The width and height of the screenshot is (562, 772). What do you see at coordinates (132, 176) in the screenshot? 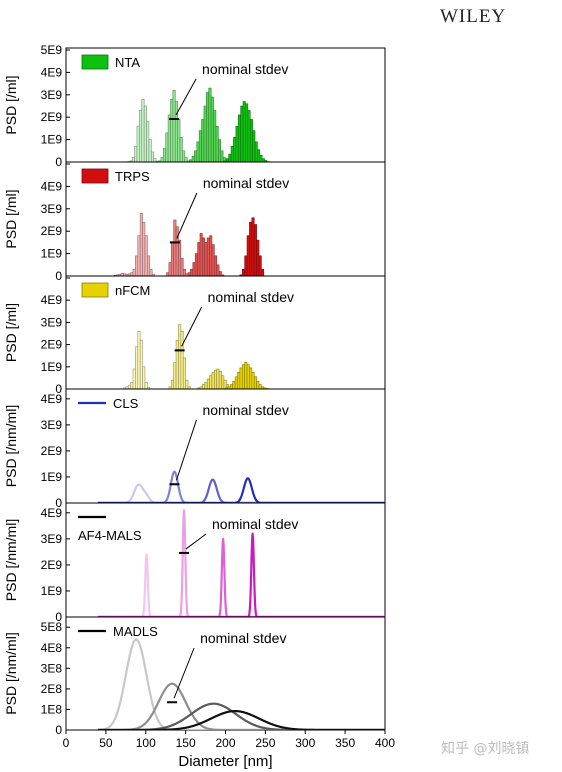
I see `legend-label: TRPS` at bounding box center [132, 176].